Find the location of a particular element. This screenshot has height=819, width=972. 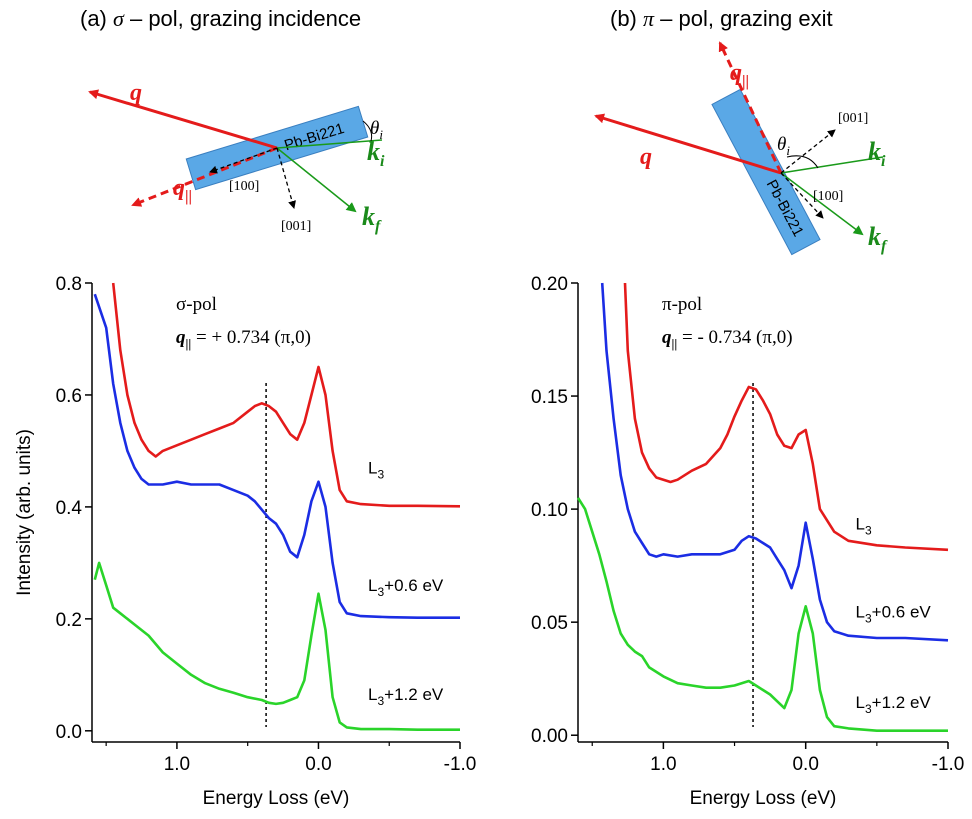

theta-label: θi is located at coordinates (783, 146).